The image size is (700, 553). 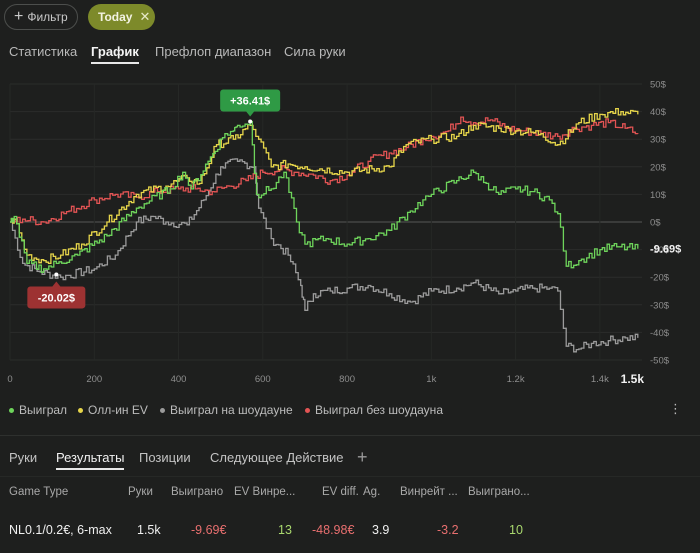 What do you see at coordinates (448, 530) in the screenshot?
I see `cell-winrate: -3.2` at bounding box center [448, 530].